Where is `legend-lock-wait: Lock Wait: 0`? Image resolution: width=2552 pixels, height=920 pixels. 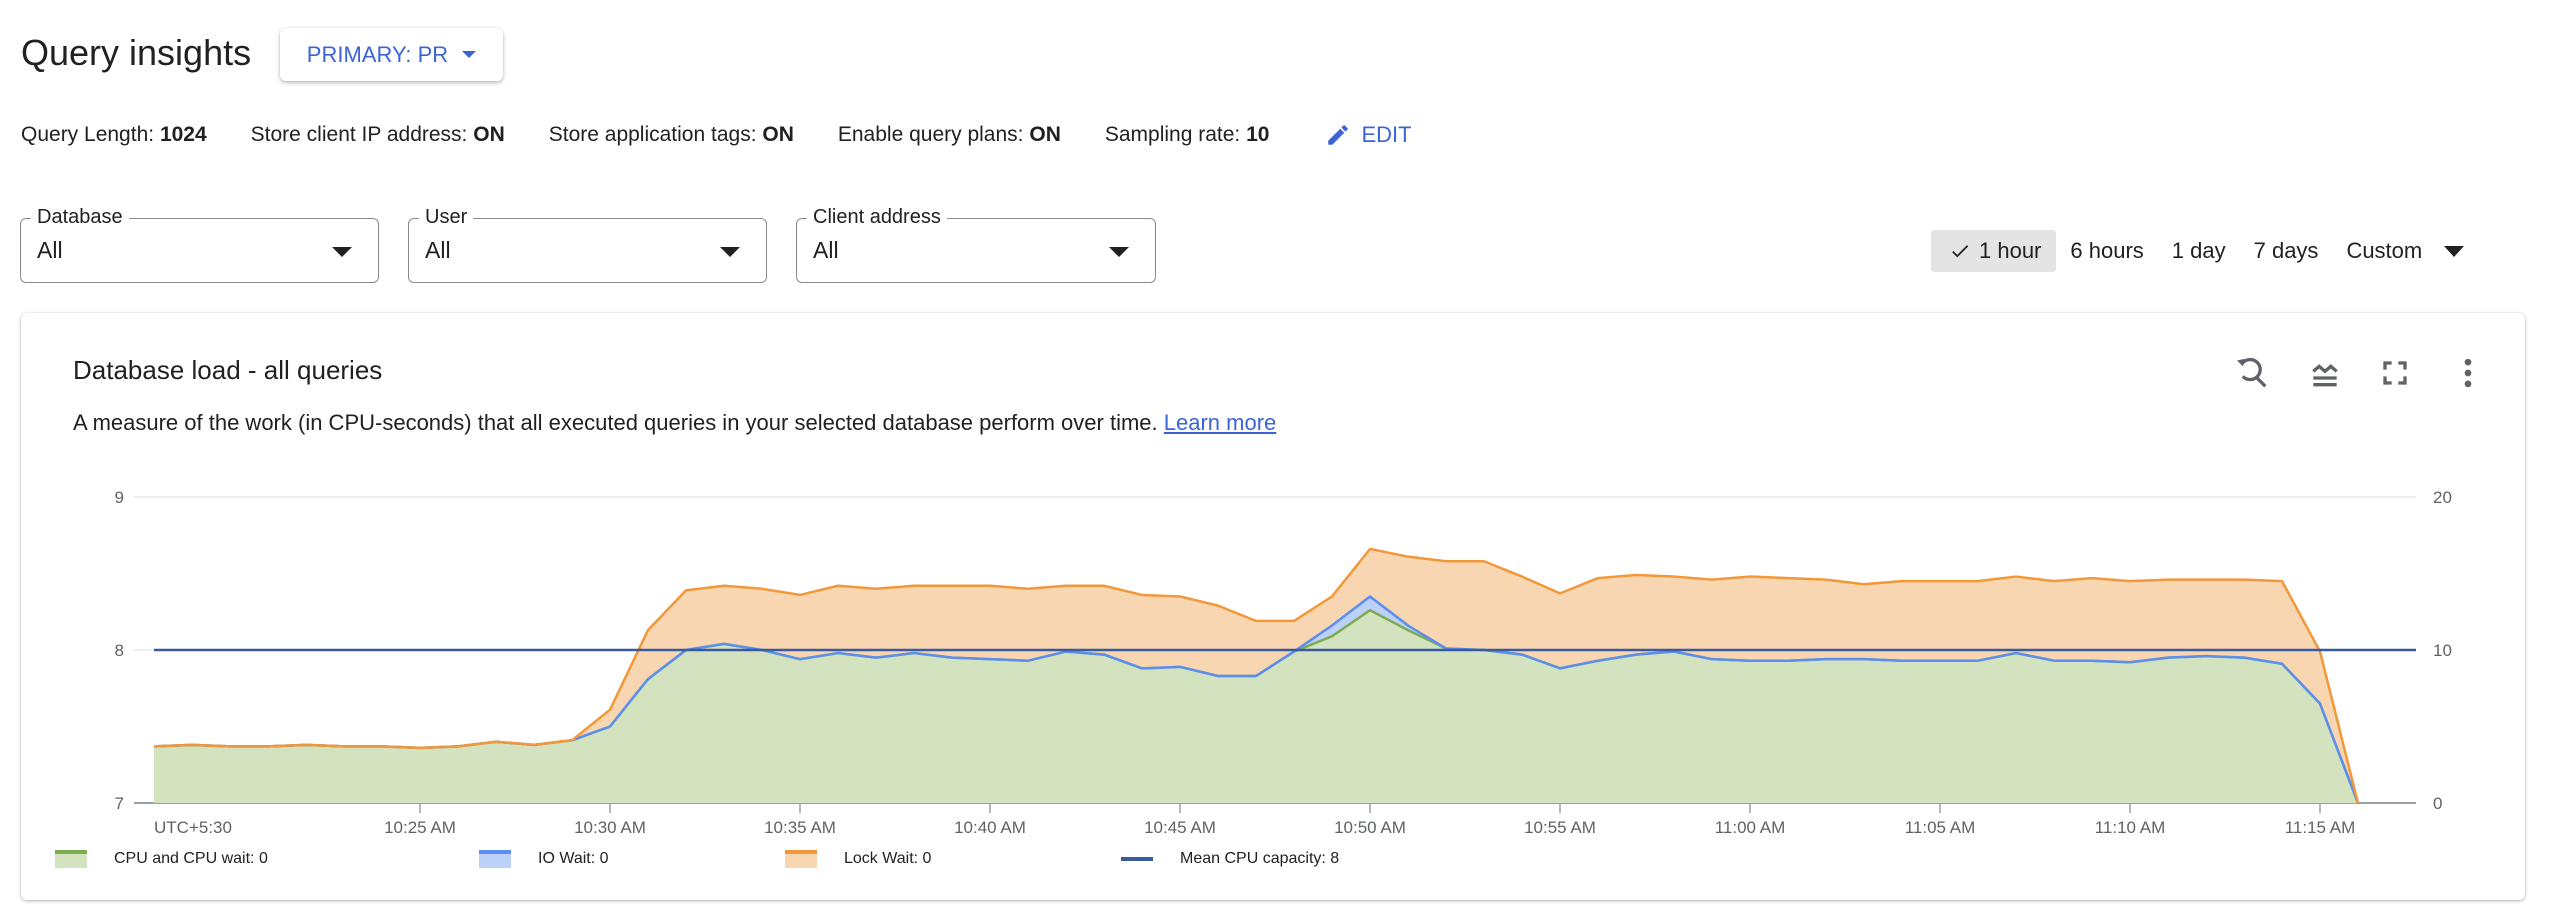 legend-lock-wait: Lock Wait: 0 is located at coordinates (858, 859).